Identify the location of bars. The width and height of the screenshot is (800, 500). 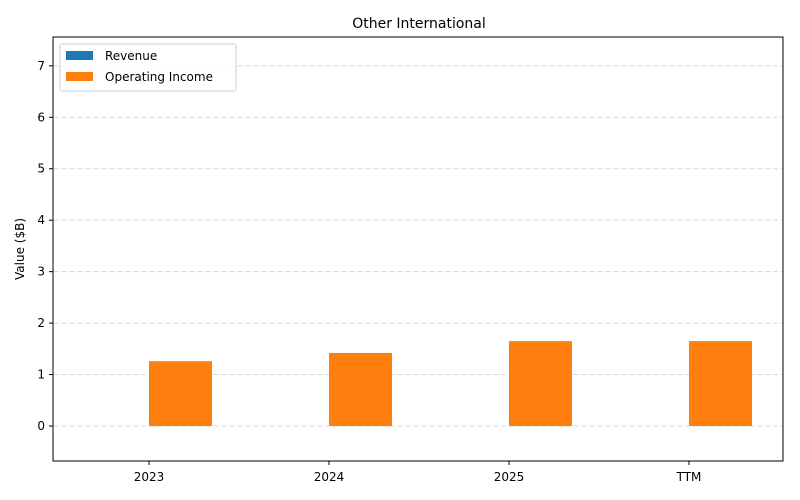
(450, 384).